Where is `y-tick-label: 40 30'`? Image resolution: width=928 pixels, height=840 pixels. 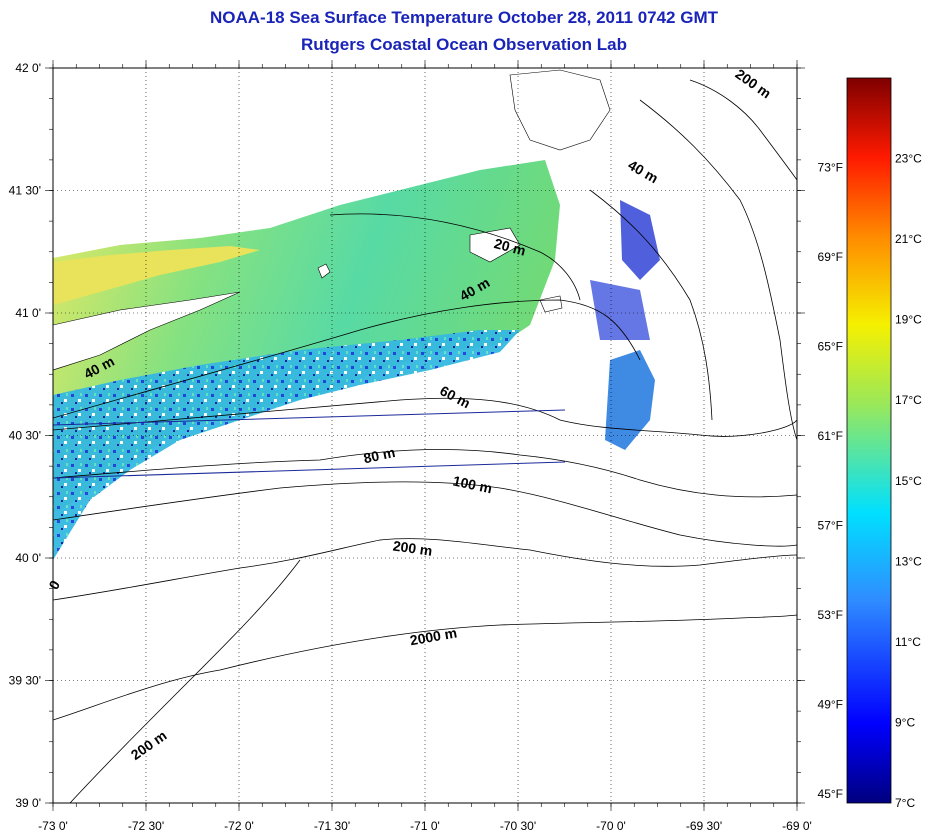 y-tick-label: 40 30' is located at coordinates (25, 436).